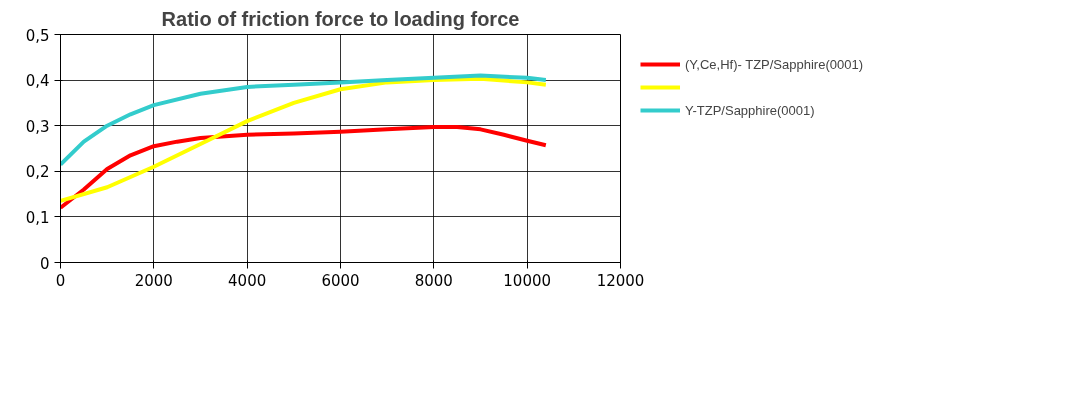 Image resolution: width=1077 pixels, height=405 pixels. I want to click on x-tick-label: 8000, so click(433, 280).